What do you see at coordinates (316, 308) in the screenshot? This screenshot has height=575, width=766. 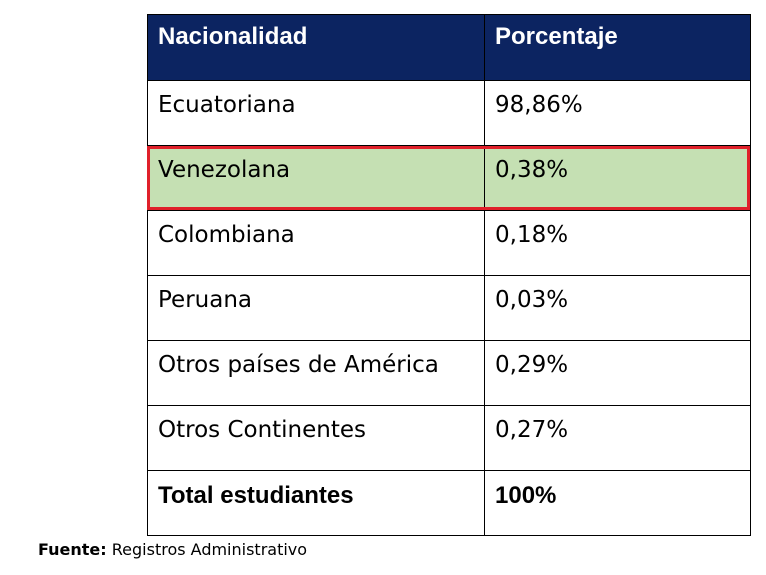 I see `nationality-cell: Peruana` at bounding box center [316, 308].